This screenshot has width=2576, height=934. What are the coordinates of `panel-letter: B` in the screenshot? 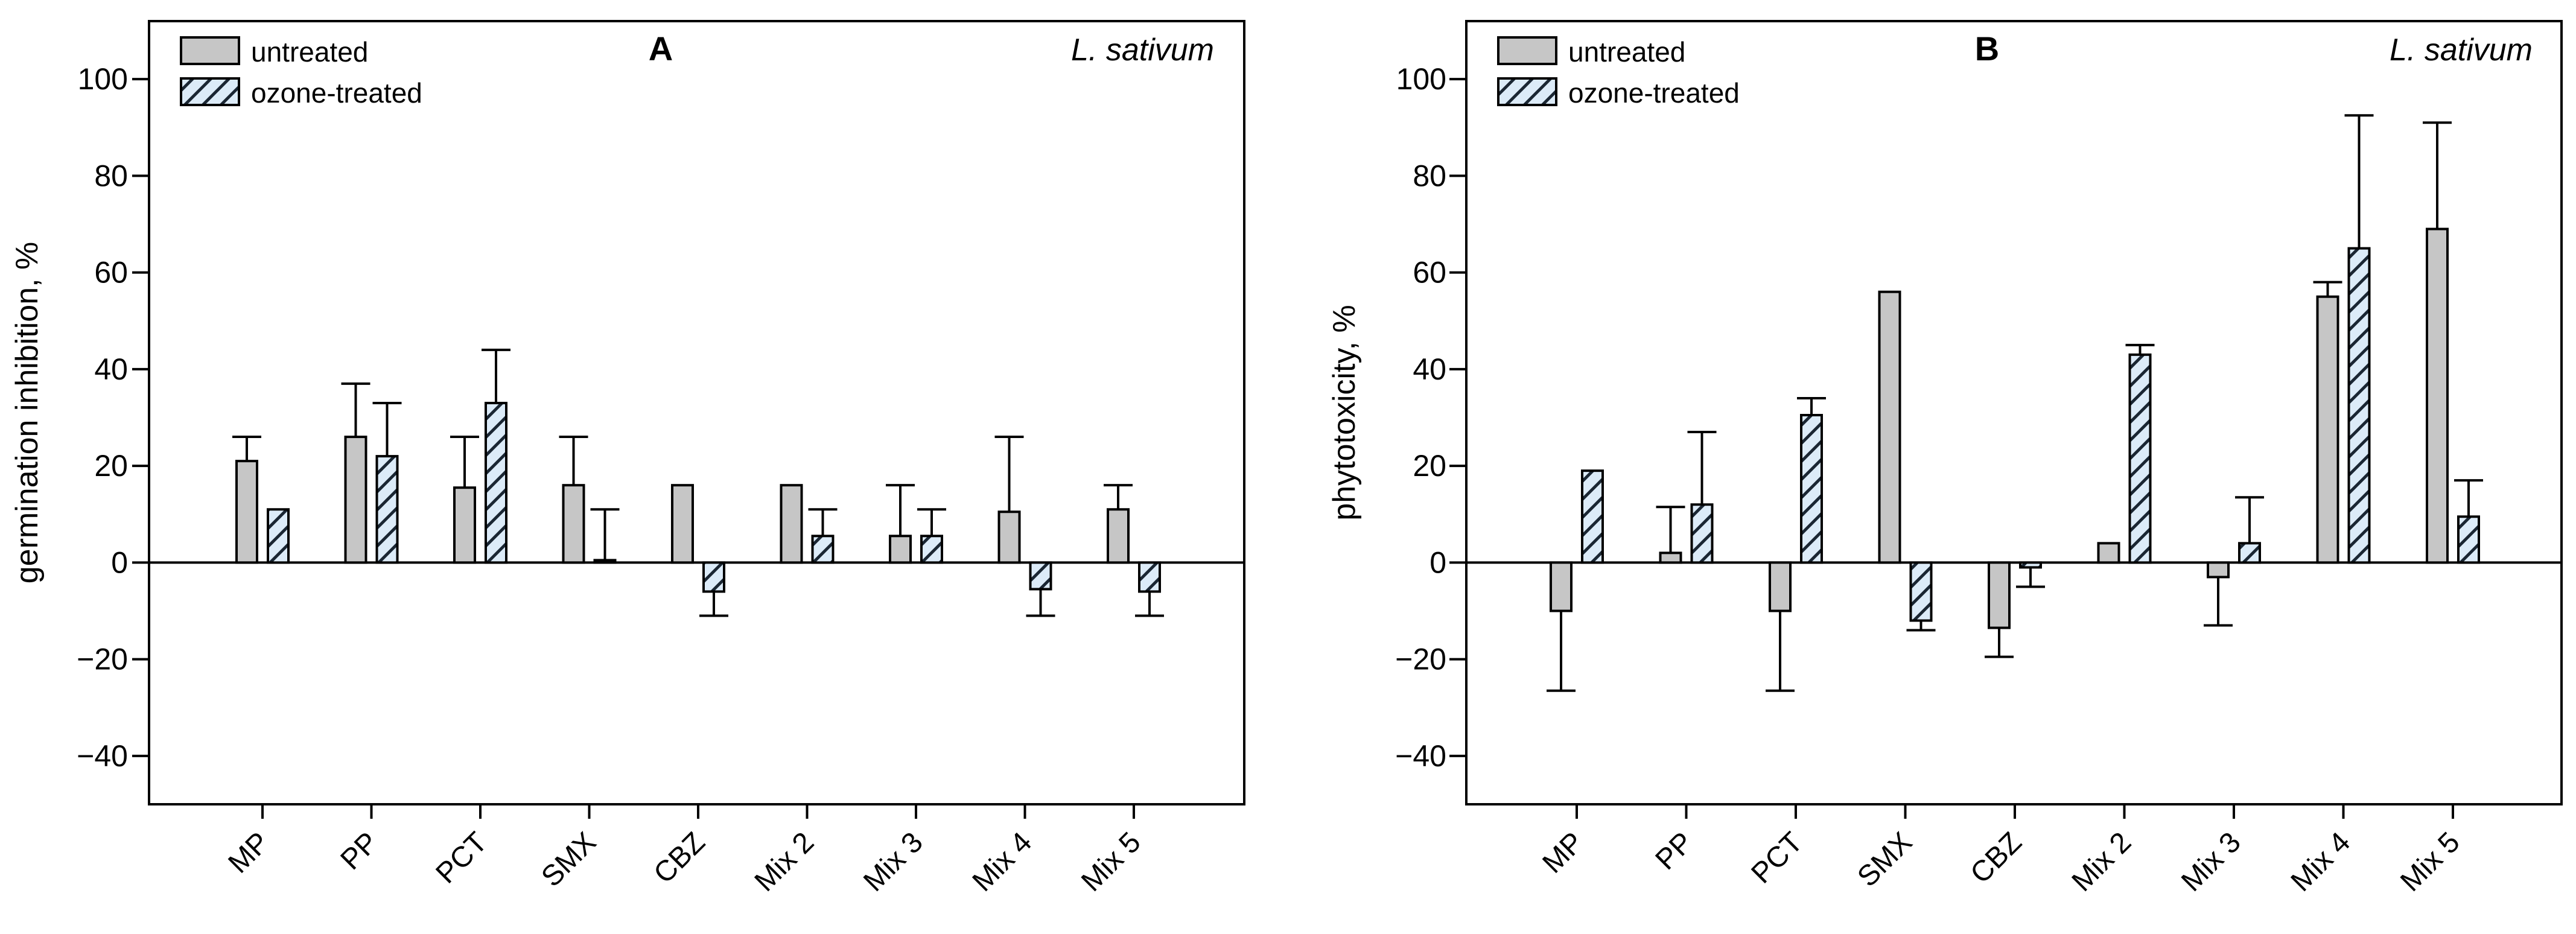 It's located at (1987, 49).